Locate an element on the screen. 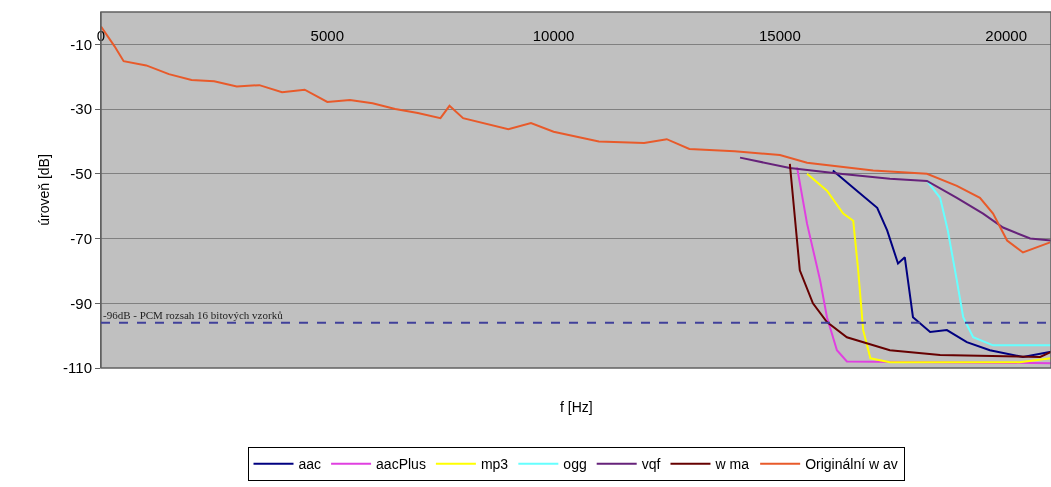  ref-line-label: -96dB - PCM rozsah 16 bitových vzorků is located at coordinates (193, 315).